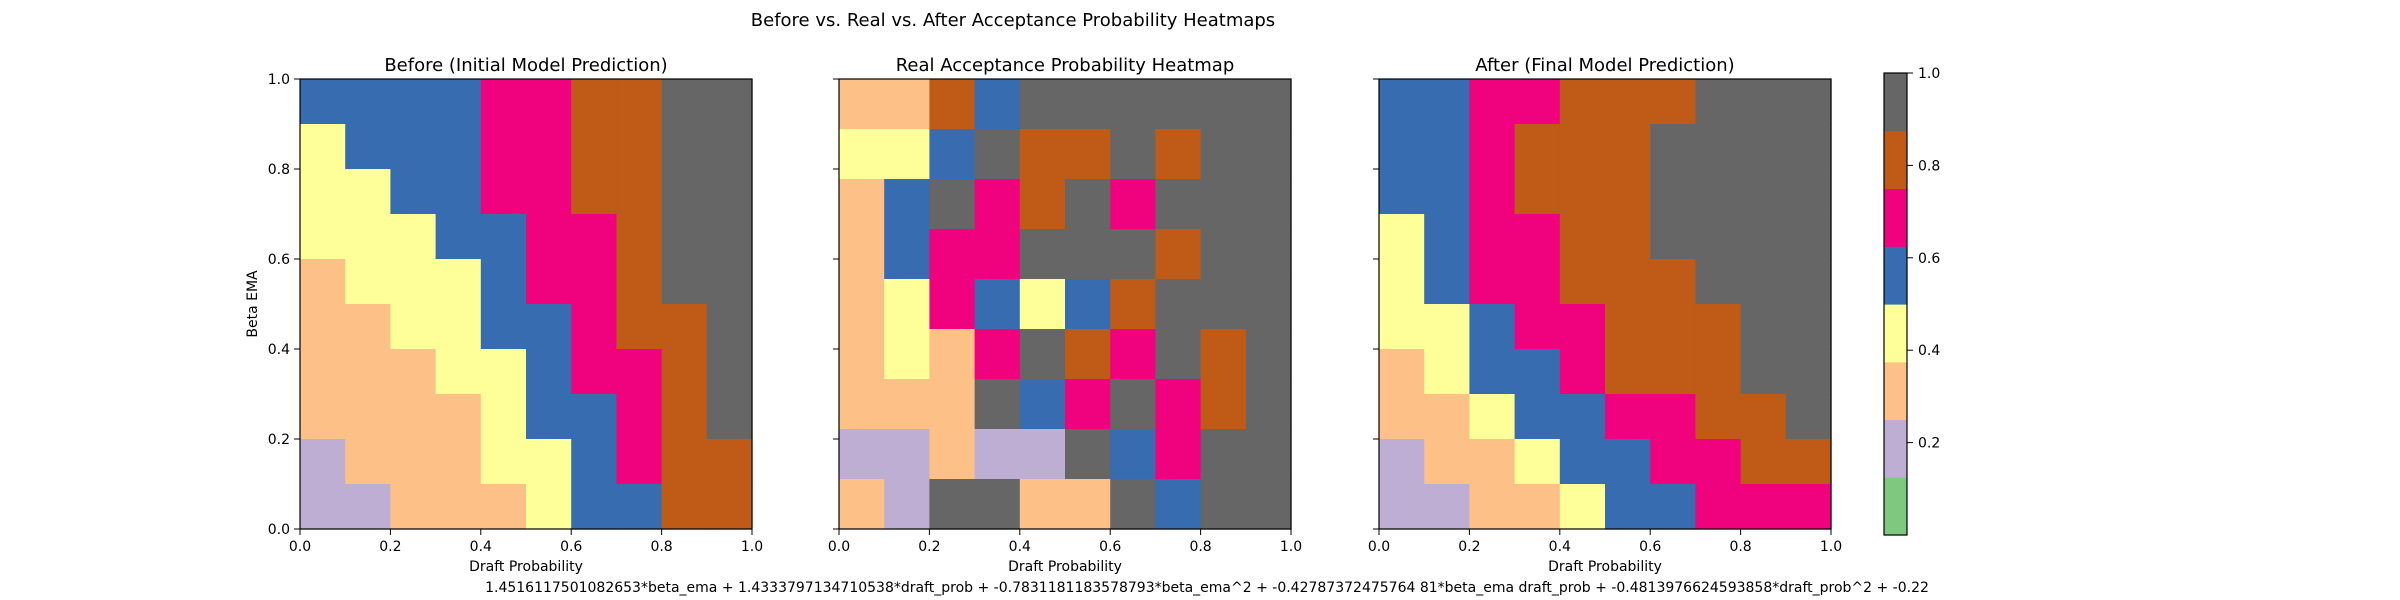 Image resolution: width=2400 pixels, height=600 pixels. I want to click on colorbar-tick-label: 0.4, so click(1929, 351).